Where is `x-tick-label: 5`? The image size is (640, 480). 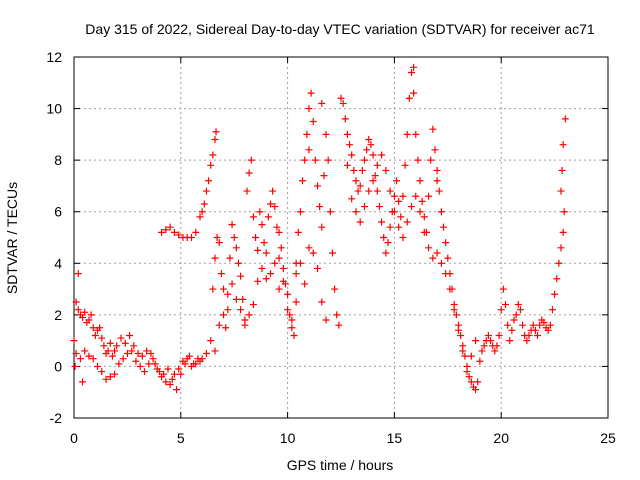 x-tick-label: 5 is located at coordinates (181, 438).